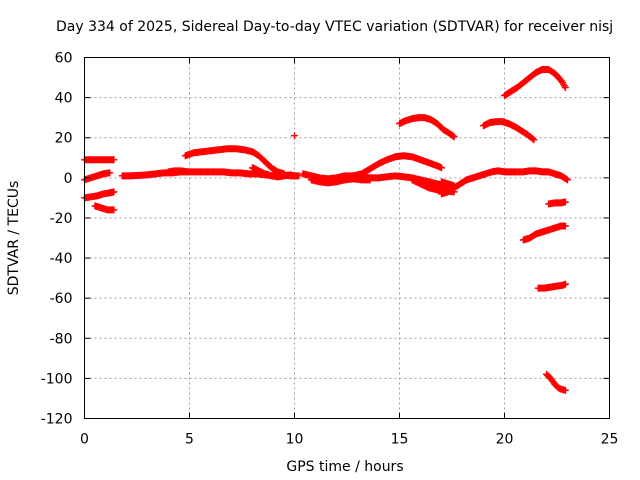  I want to click on x-tick-label: 25, so click(610, 440).